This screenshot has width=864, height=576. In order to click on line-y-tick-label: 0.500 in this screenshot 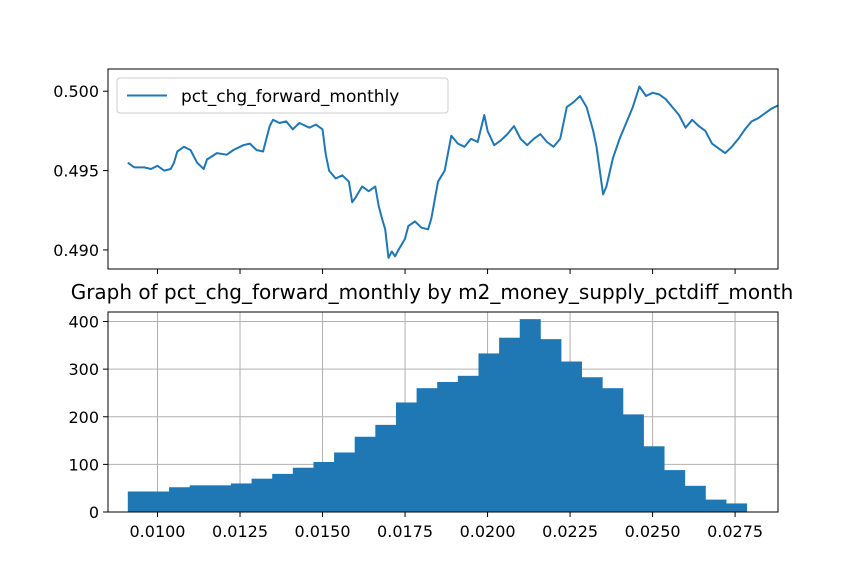, I will do `click(76, 91)`.